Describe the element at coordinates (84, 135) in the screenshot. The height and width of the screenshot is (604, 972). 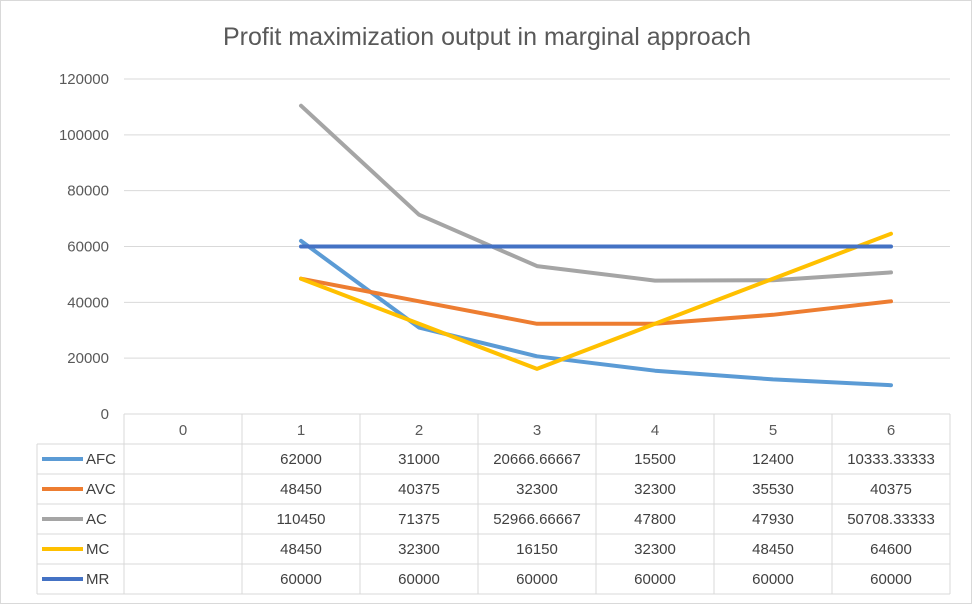
I see `y-tick-label: 100000` at that location.